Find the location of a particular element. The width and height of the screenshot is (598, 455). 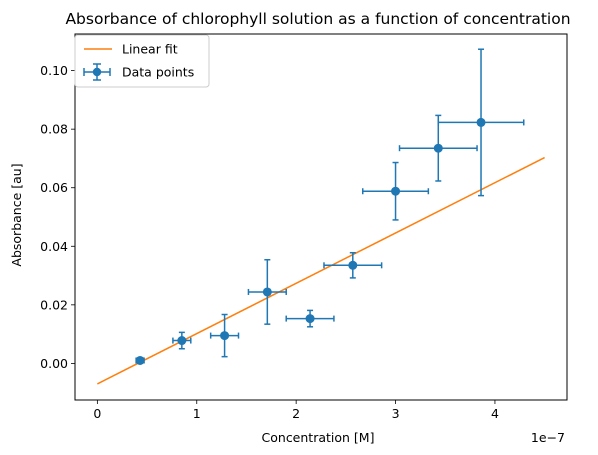

legend-label-data-points: Data points is located at coordinates (158, 72).